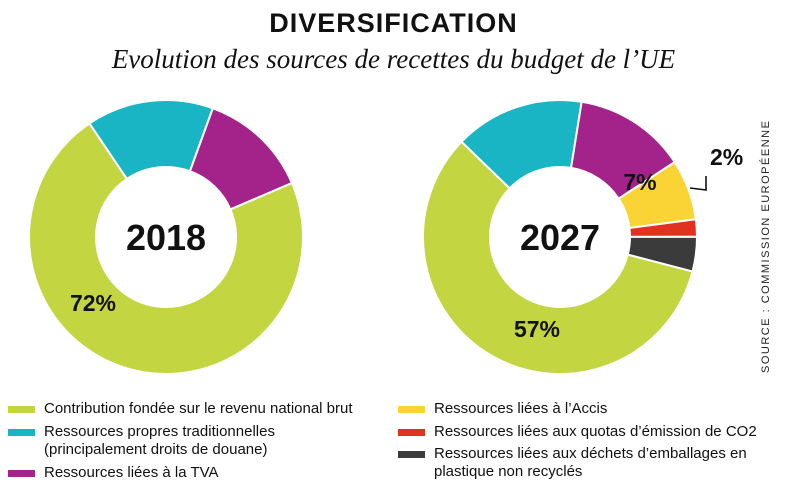 Image resolution: width=787 pixels, height=486 pixels. I want to click on legend-swatch-ccctb, so click(411, 409).